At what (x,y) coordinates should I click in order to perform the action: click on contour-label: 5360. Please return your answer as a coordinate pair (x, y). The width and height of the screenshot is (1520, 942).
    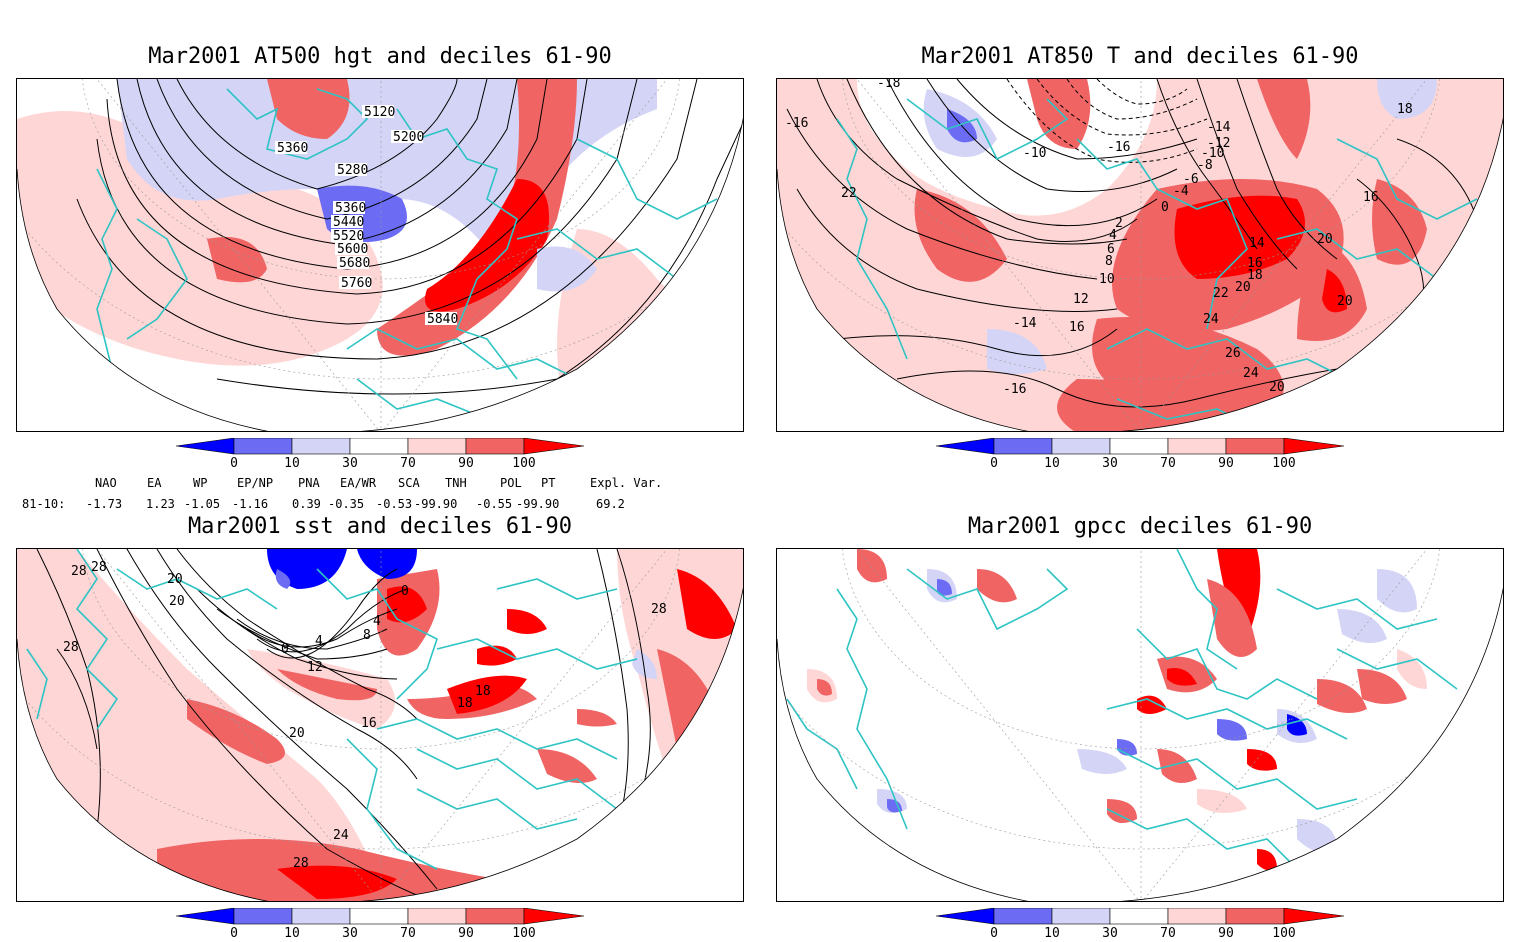
    Looking at the image, I should click on (350, 208).